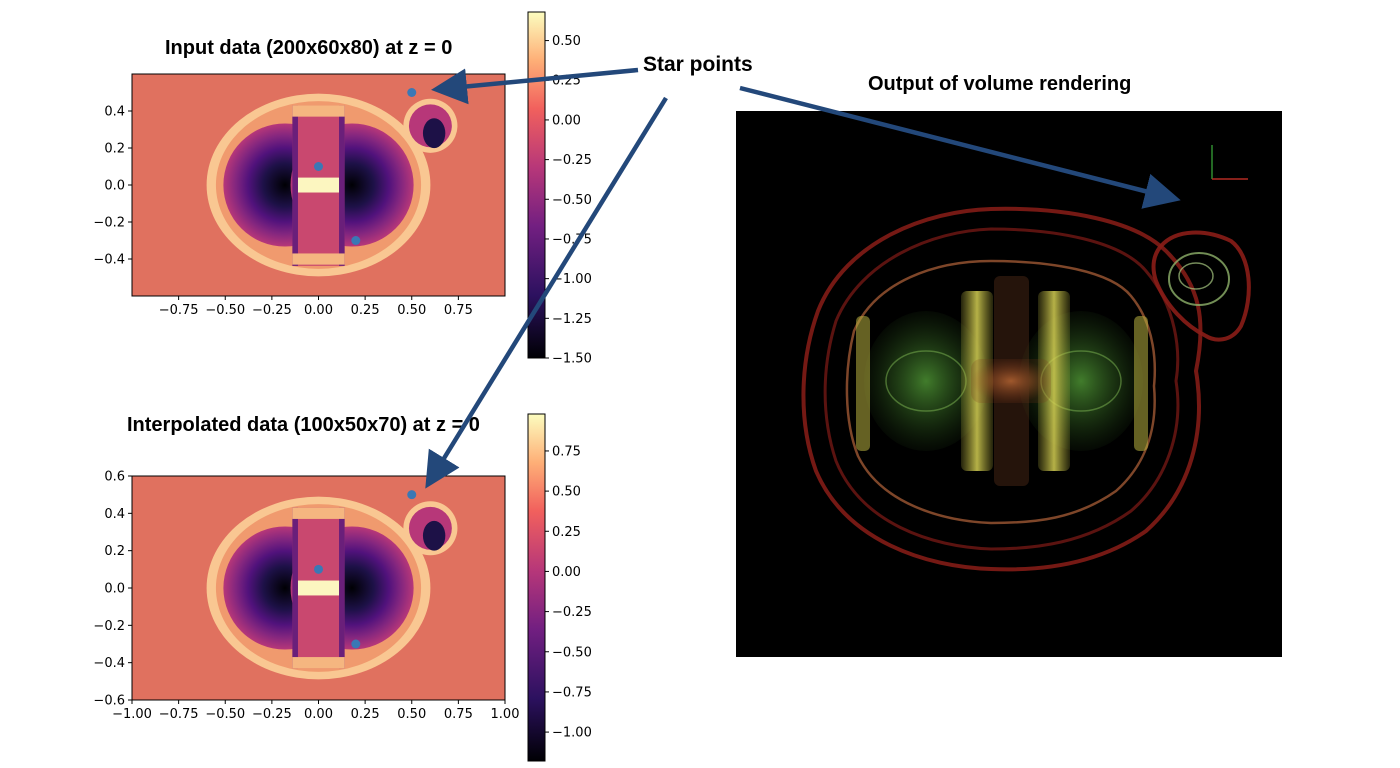  I want to click on chart2-colorbar-tick-label: −0.25, so click(572, 612).